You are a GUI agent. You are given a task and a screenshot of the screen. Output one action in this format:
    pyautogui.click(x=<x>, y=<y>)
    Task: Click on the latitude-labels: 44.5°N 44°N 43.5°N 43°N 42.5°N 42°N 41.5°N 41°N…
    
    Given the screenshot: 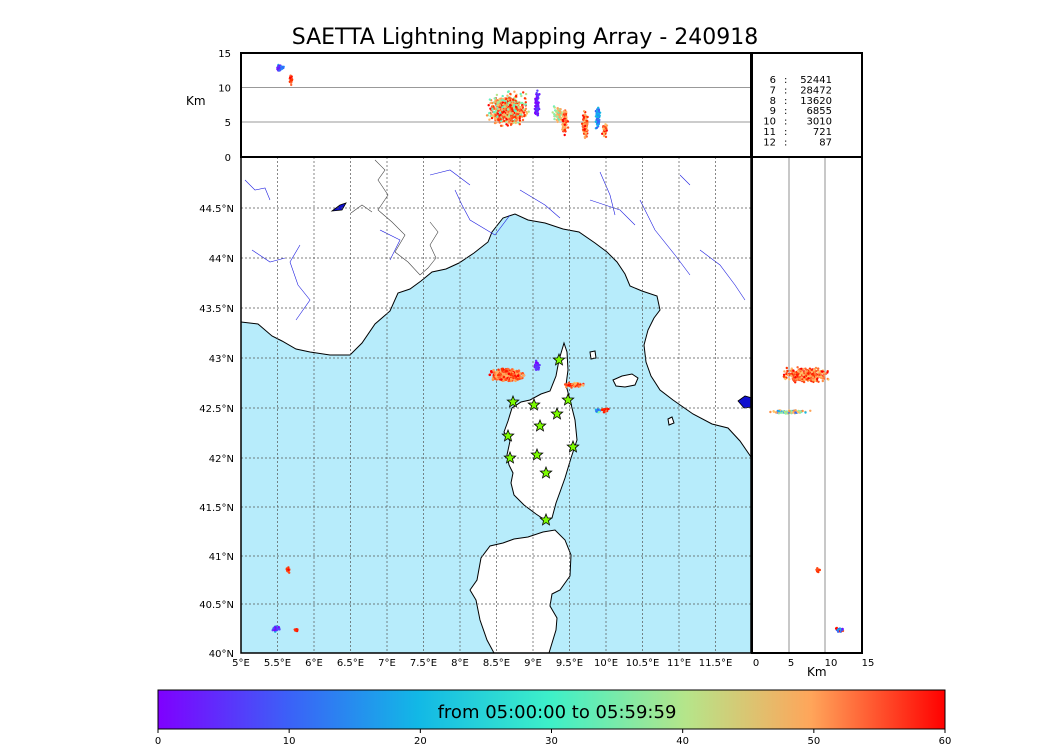 What is the action you would take?
    pyautogui.click(x=216, y=432)
    